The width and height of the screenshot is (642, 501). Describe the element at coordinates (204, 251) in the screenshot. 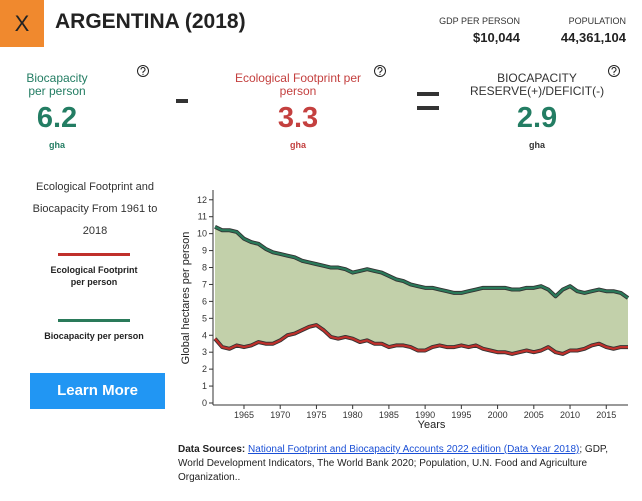

I see `y-tick-label: 9` at that location.